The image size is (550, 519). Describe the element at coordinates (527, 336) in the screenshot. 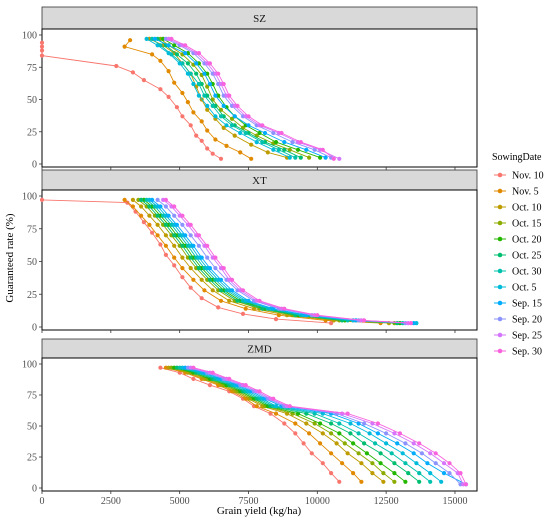

I see `legend-label: Sep. 25` at that location.